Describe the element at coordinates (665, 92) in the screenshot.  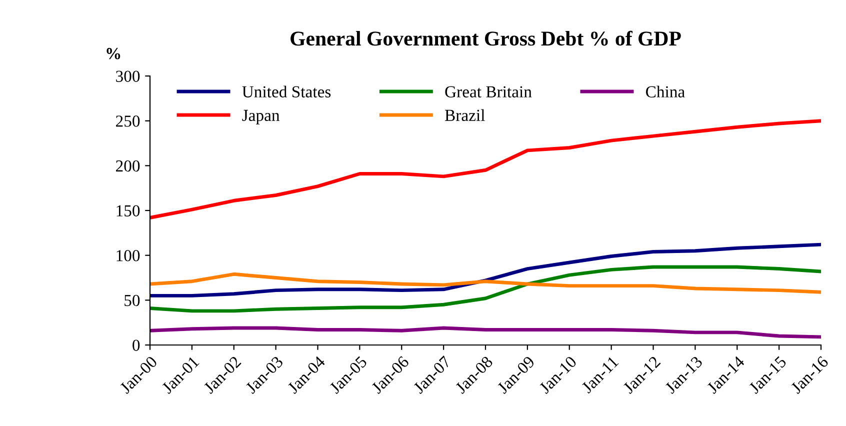
I see `legend-label: China` at that location.